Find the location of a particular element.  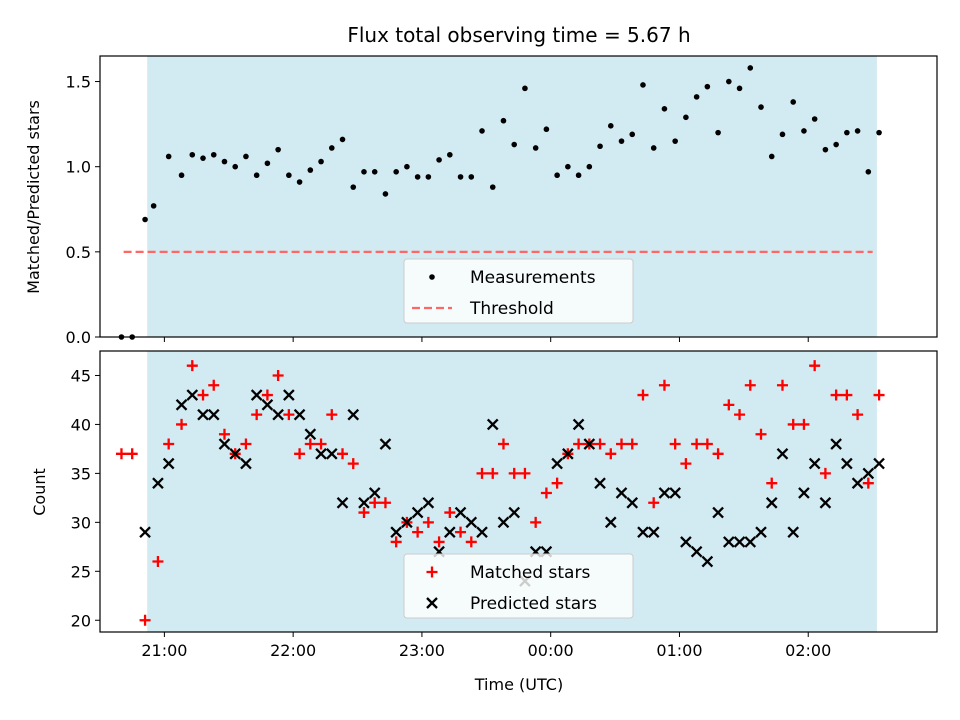

x-tick-label: 01:00 is located at coordinates (679, 650).